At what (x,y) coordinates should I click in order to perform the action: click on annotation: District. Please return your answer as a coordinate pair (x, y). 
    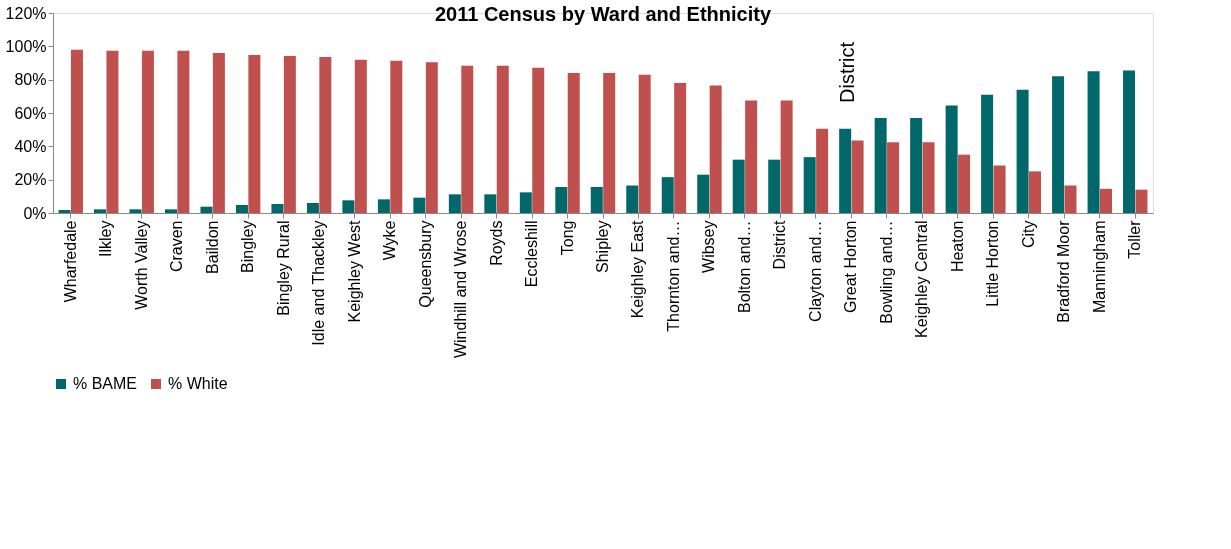
    Looking at the image, I should click on (847, 72).